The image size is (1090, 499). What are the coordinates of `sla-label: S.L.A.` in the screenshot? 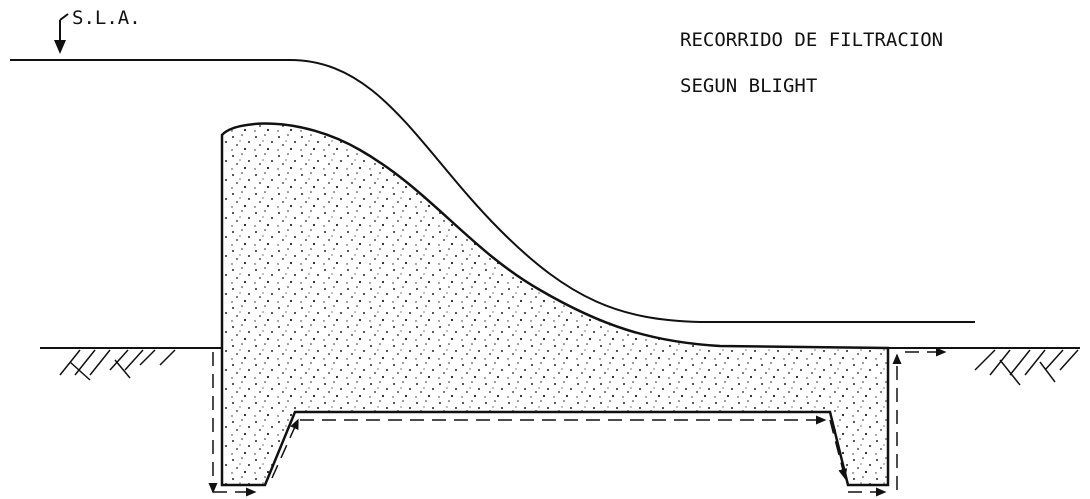 It's located at (106, 18).